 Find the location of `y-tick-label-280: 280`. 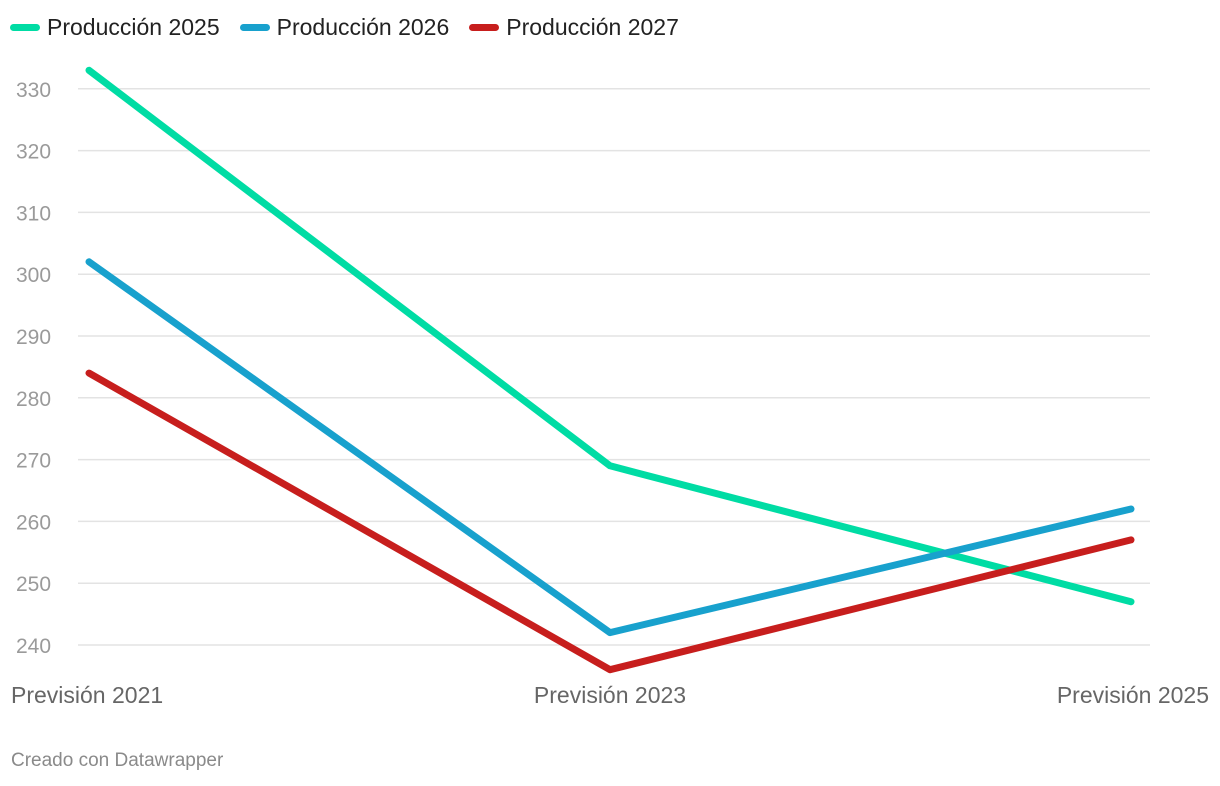

y-tick-label-280: 280 is located at coordinates (33, 399).